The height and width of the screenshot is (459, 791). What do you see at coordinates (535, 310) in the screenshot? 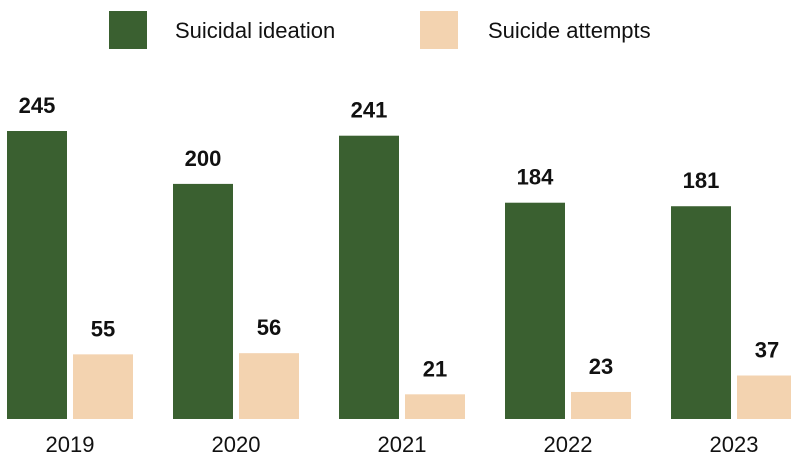
I see `bar-suicidal-ideation-2022` at bounding box center [535, 310].